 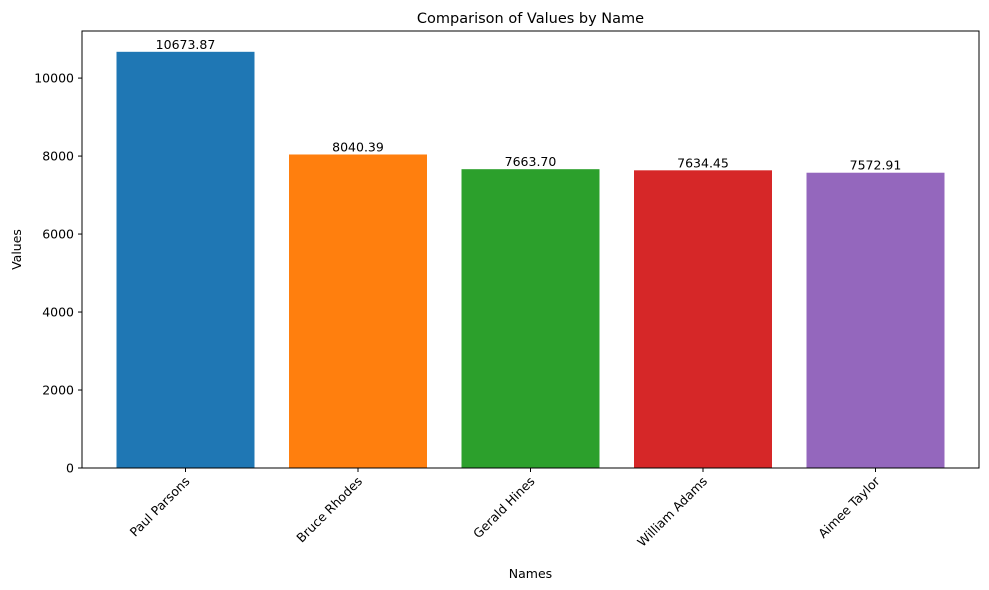 I want to click on value-label: 7663.70, so click(x=531, y=161).